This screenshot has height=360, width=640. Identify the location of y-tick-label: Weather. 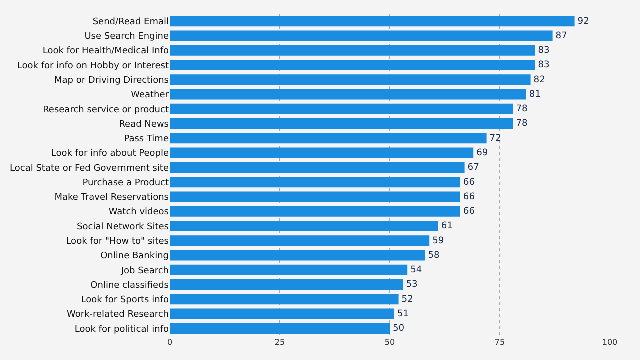
(150, 95).